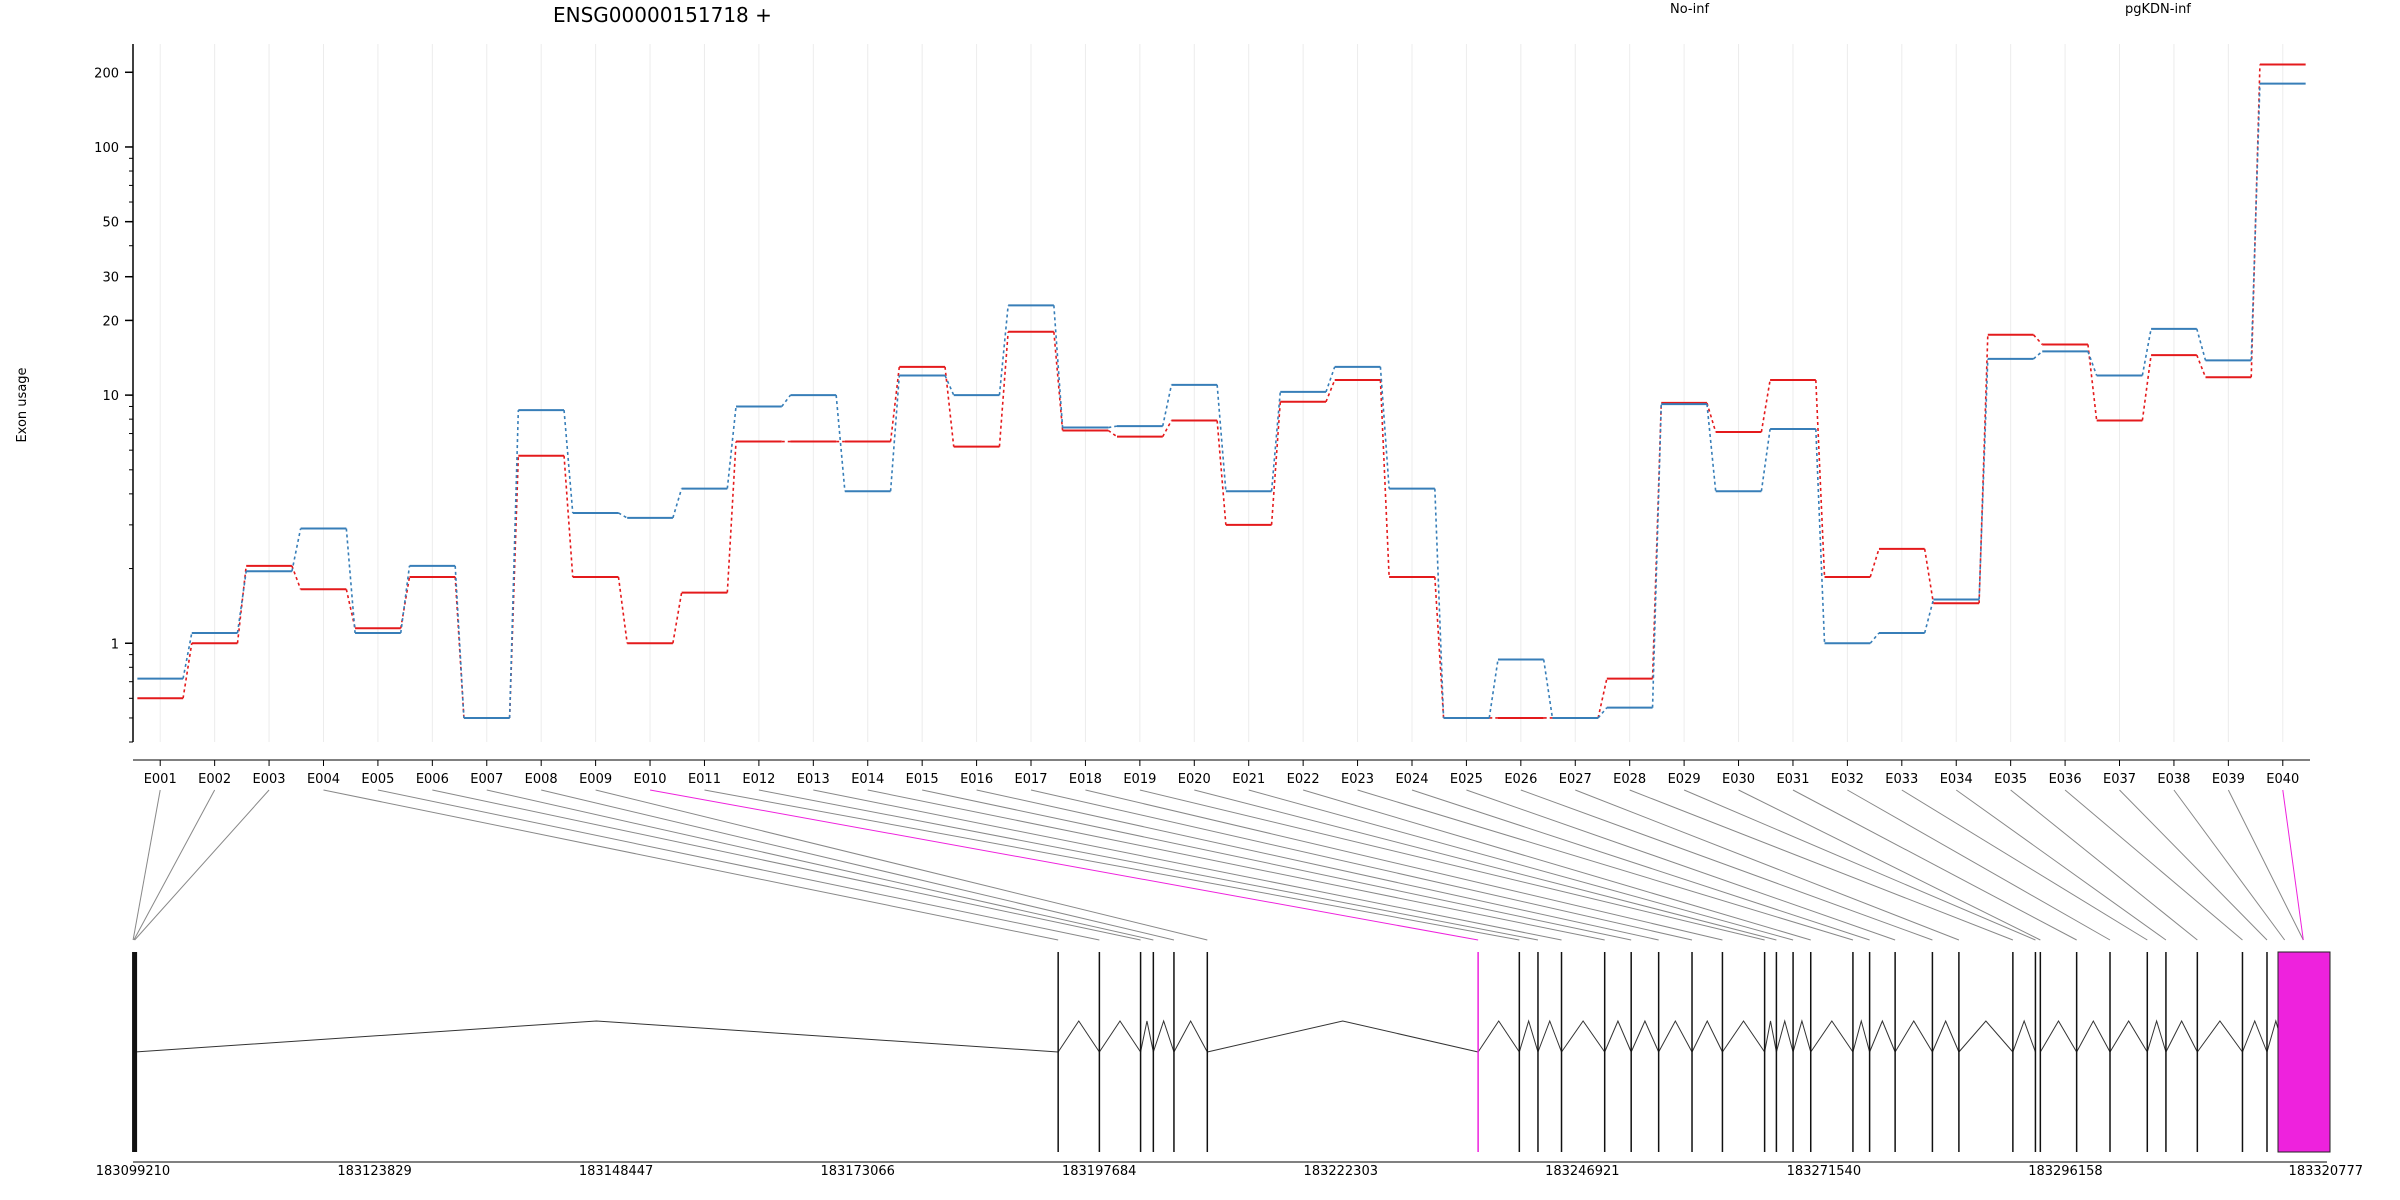 Image resolution: width=2400 pixels, height=1200 pixels. What do you see at coordinates (1357, 779) in the screenshot?
I see `exon-label-e023: E023` at bounding box center [1357, 779].